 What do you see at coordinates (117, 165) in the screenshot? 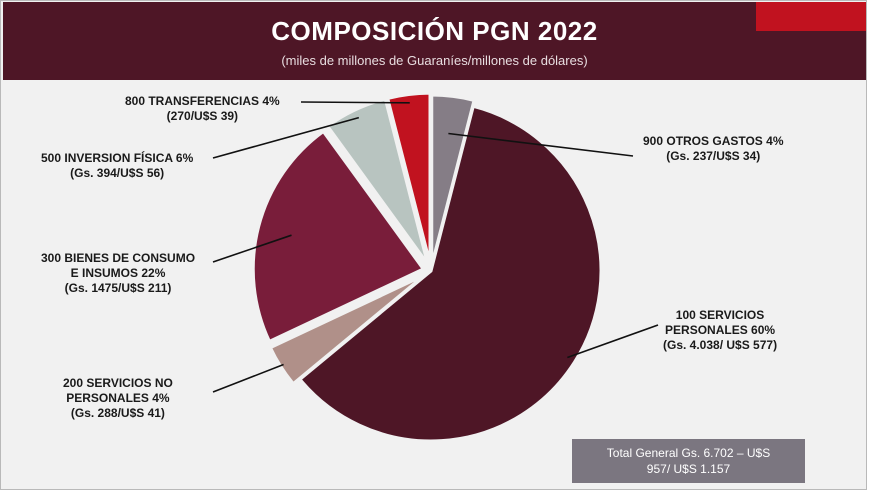
I see `label-inversion-fisica: 500 INVERSION FÍSICA 6% (Gs. 394/U$S 56)` at bounding box center [117, 165].